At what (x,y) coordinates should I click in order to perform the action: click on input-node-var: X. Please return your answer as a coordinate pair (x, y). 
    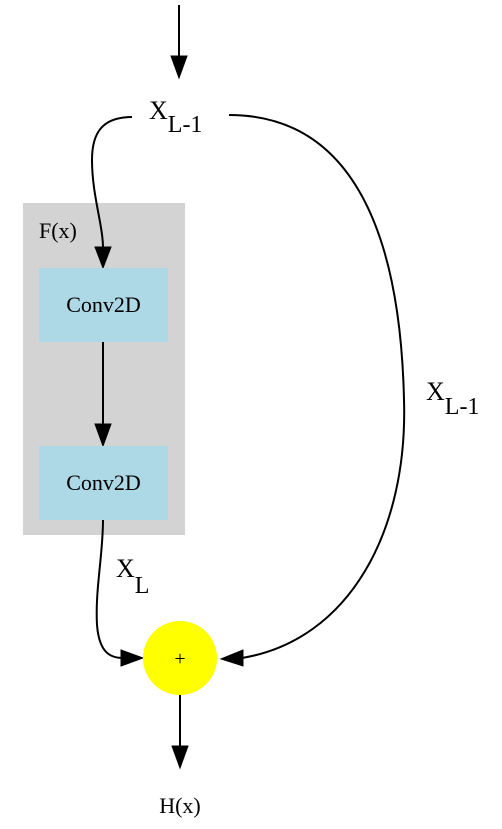
    Looking at the image, I should click on (158, 110).